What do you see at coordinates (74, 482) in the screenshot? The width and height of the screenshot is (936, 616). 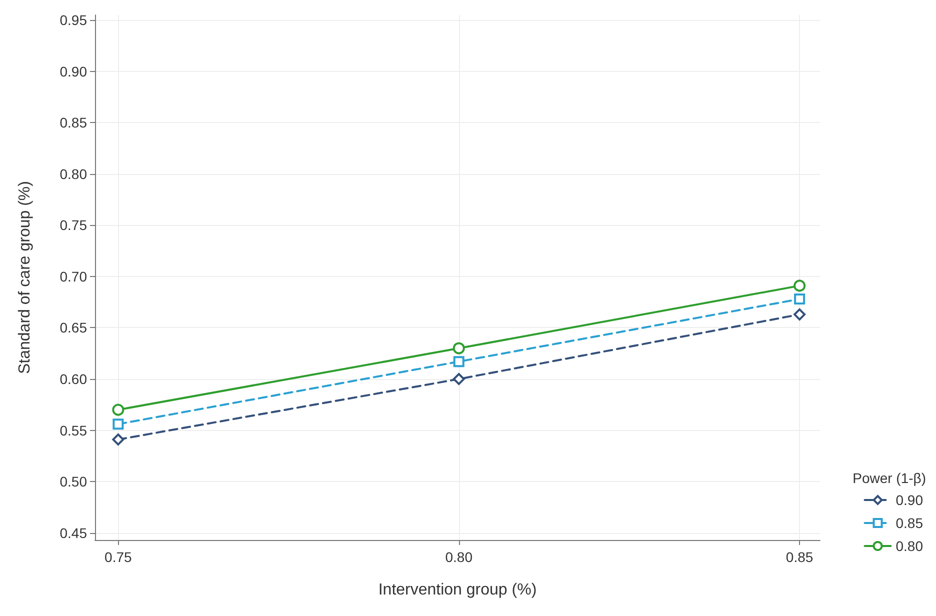 I see `y-tick-label: 0.50` at bounding box center [74, 482].